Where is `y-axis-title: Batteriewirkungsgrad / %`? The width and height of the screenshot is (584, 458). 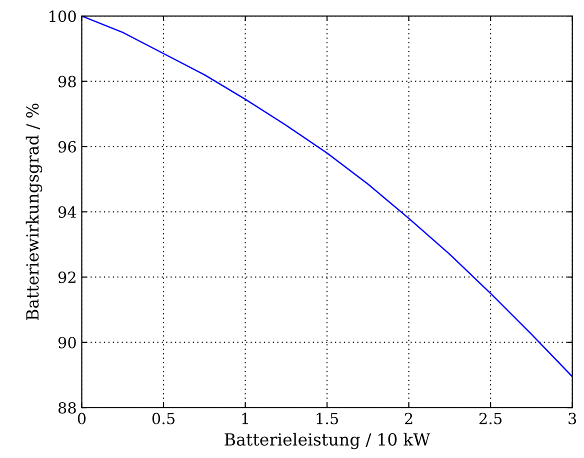
y-axis-title: Batteriewirkungsgrad / % is located at coordinates (34, 212).